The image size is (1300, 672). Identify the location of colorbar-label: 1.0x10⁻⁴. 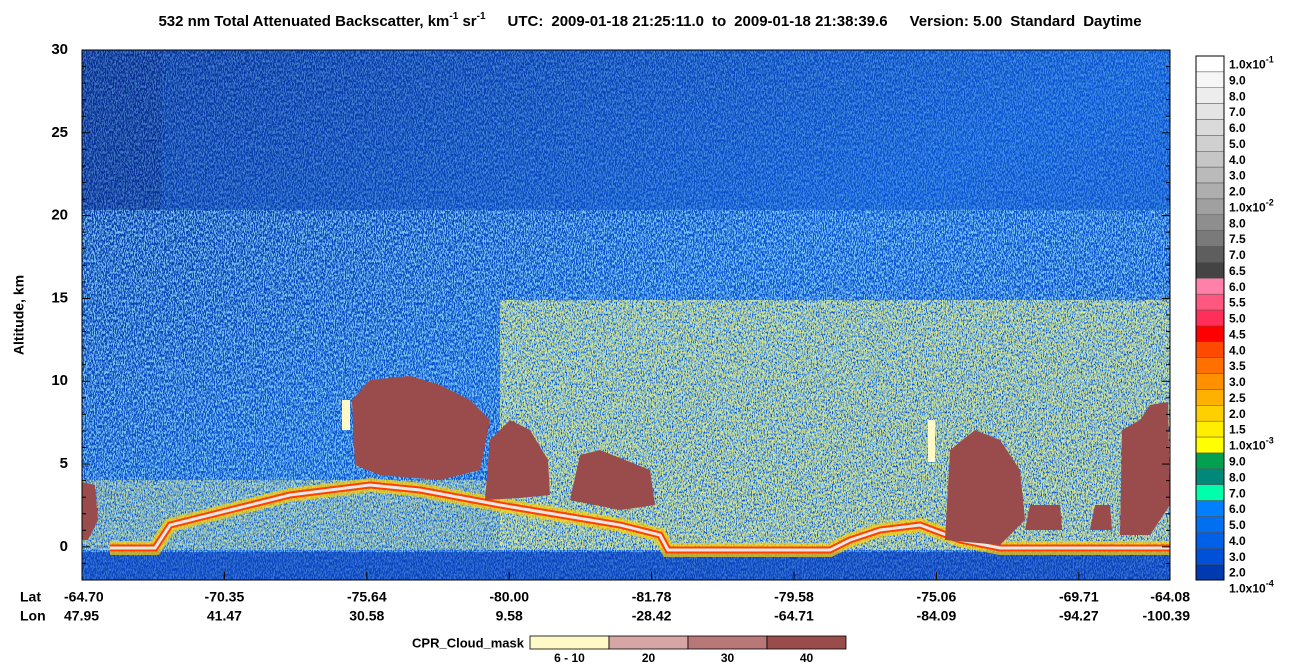
(1251, 587).